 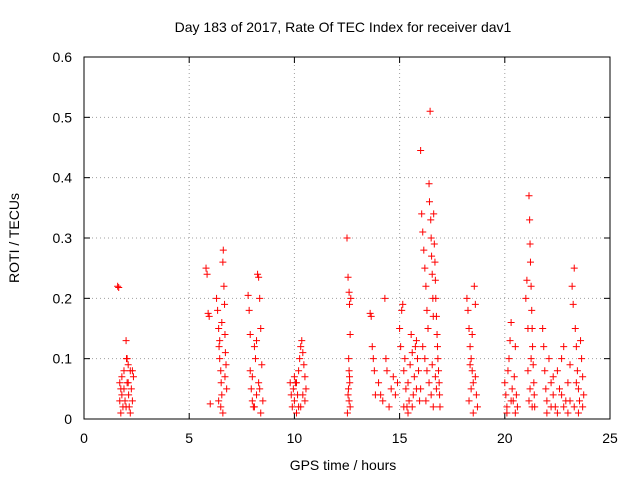 I want to click on y-tick-label: 0.2, so click(x=63, y=298).